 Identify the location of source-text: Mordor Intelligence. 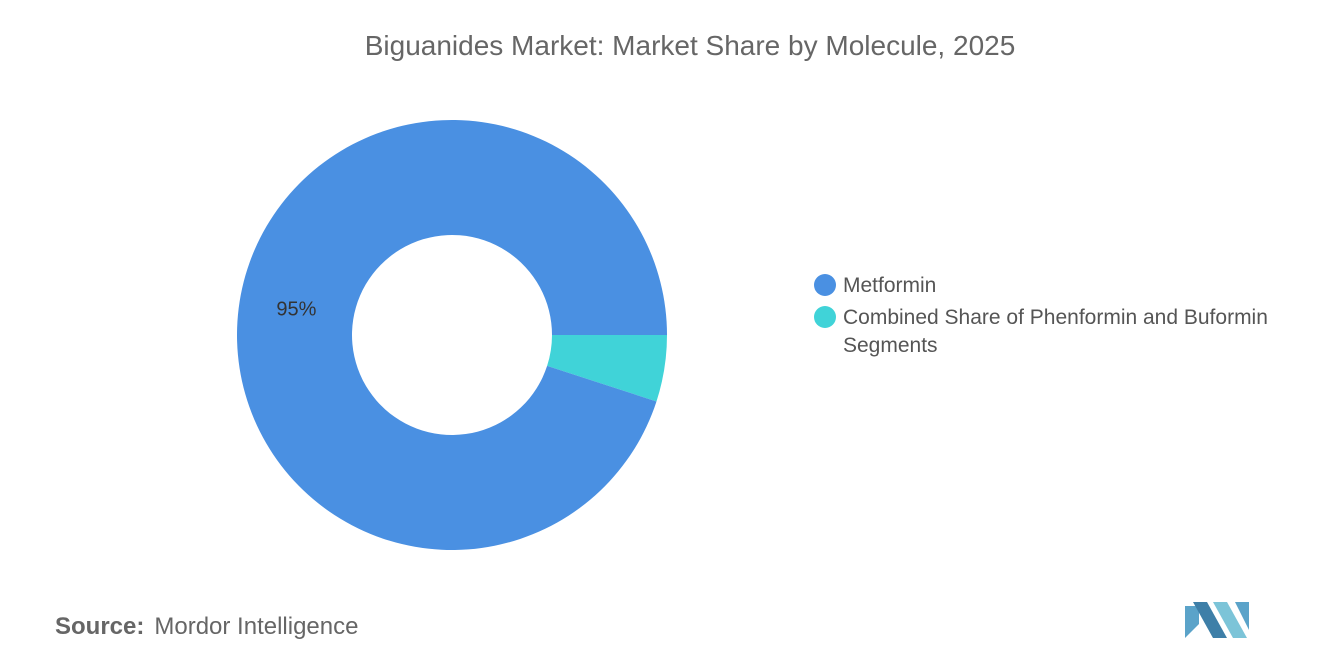
(256, 626).